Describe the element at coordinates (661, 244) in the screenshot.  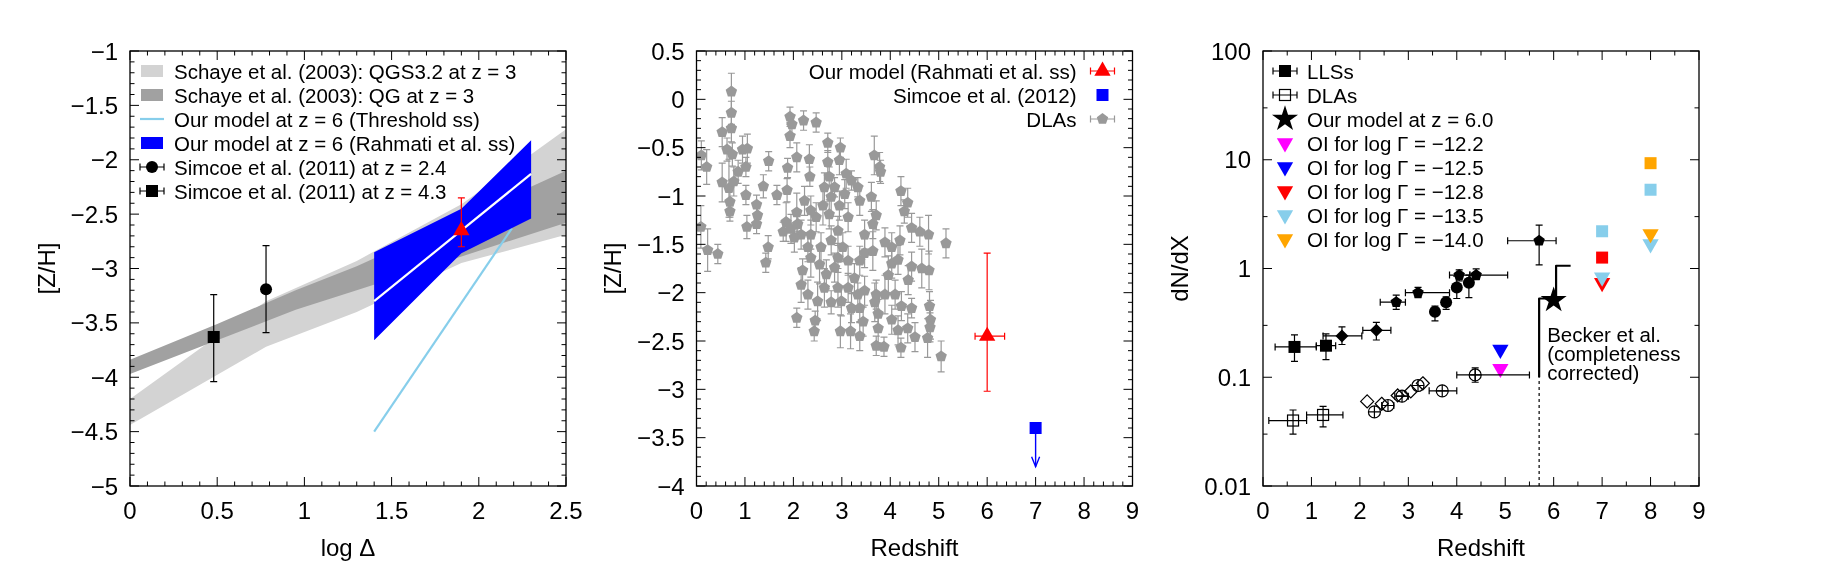
I see `y-tick-label: −1.5` at that location.